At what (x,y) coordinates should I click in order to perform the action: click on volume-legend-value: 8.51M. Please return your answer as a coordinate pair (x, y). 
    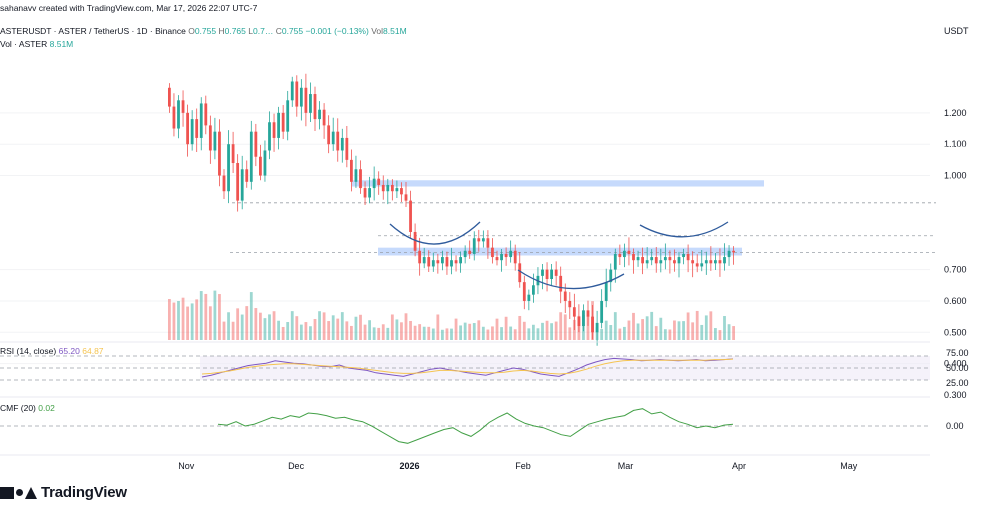
    Looking at the image, I should click on (61, 44).